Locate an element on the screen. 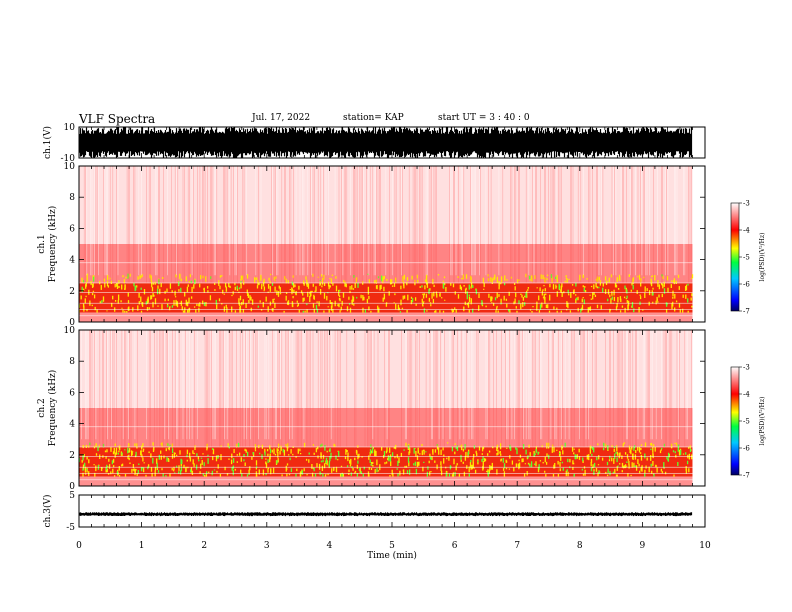 The width and height of the screenshot is (792, 612). ch1-waveform-ylabel: ch.1(V) is located at coordinates (47, 142).